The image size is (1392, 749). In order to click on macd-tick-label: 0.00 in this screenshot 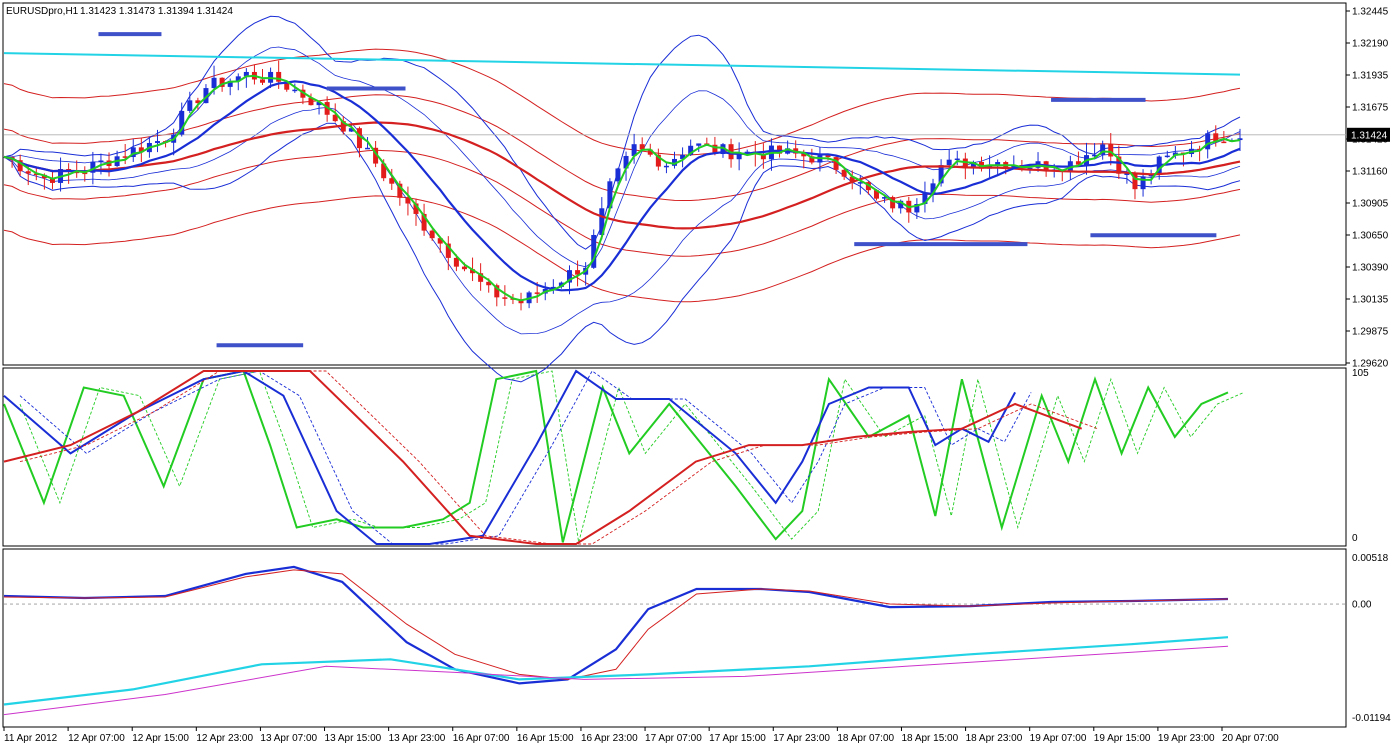, I will do `click(1362, 605)`.